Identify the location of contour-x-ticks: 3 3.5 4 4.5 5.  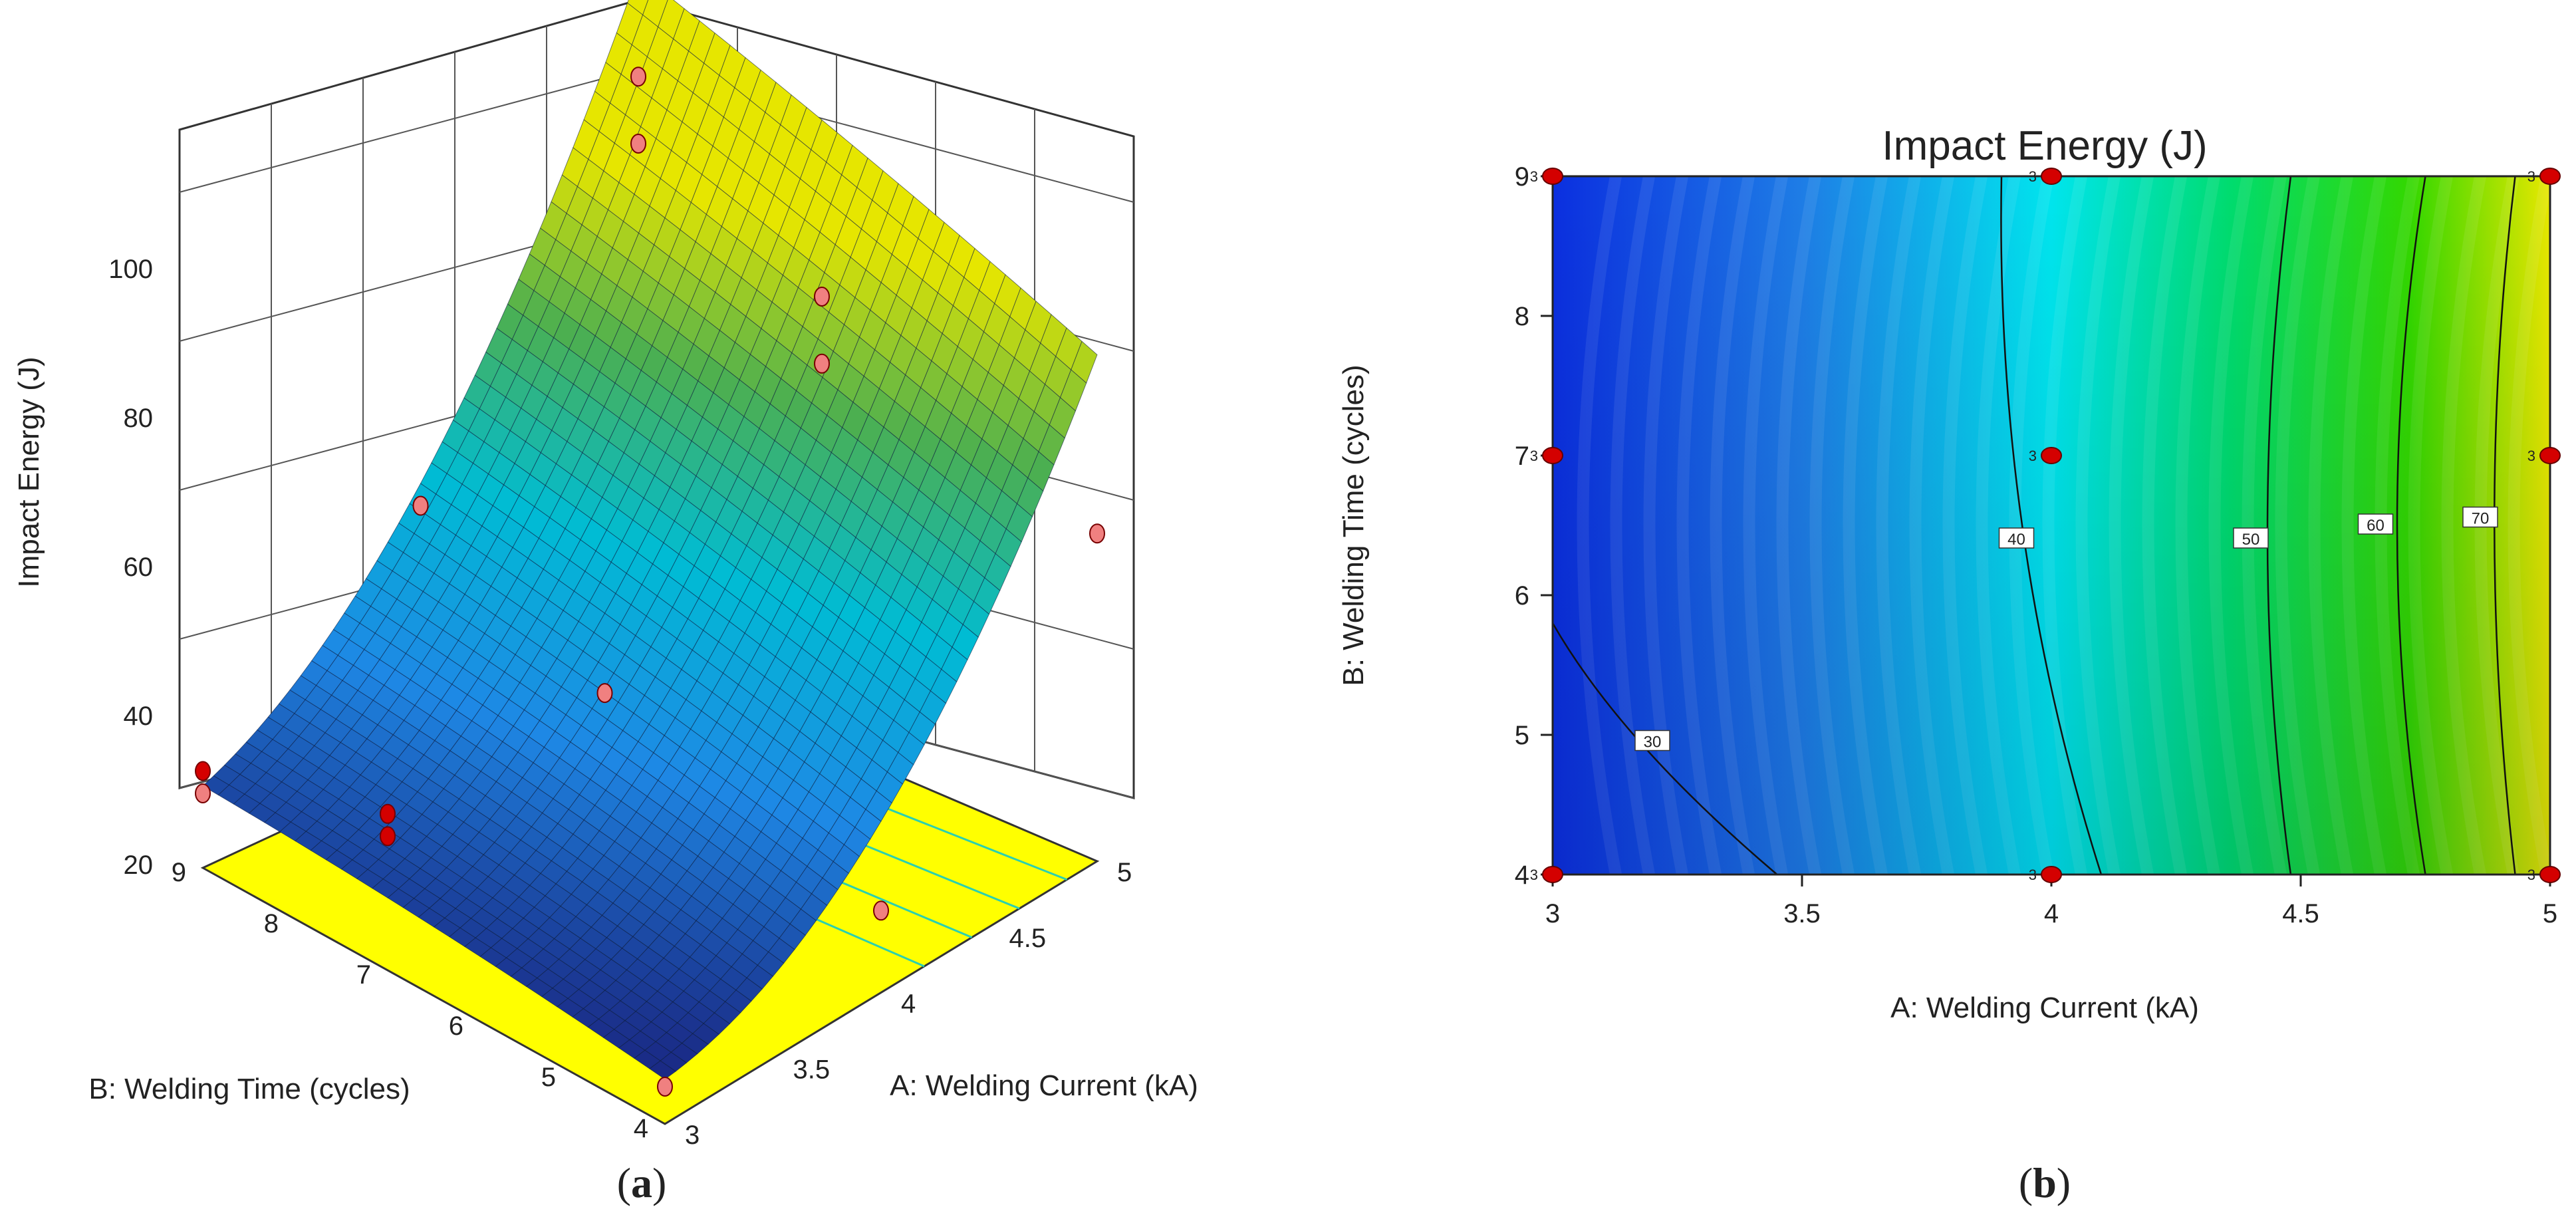
(2051, 901).